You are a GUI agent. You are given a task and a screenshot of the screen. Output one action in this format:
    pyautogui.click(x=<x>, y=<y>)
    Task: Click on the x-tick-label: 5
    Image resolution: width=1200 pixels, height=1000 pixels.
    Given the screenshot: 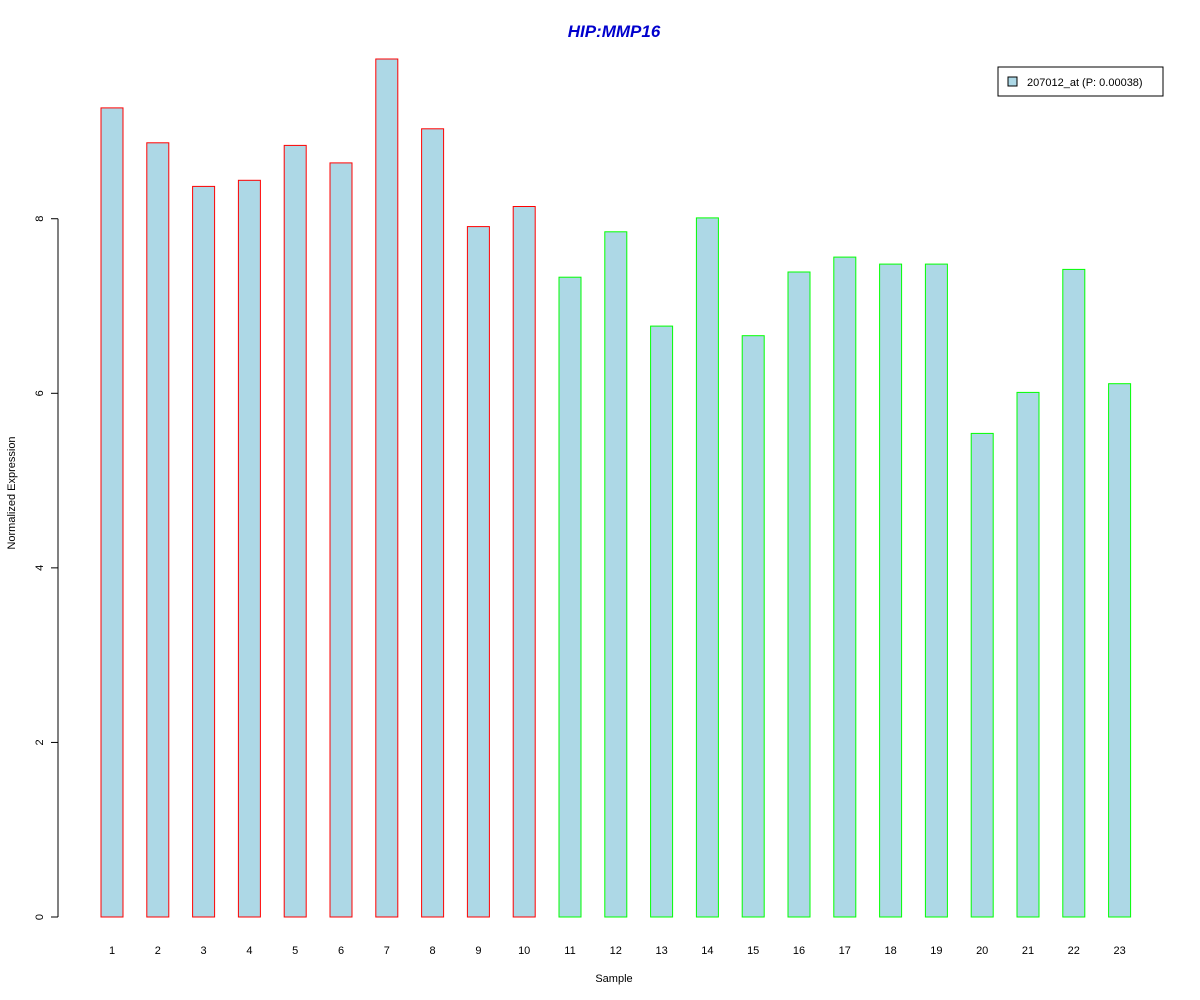 What is the action you would take?
    pyautogui.click(x=295, y=951)
    